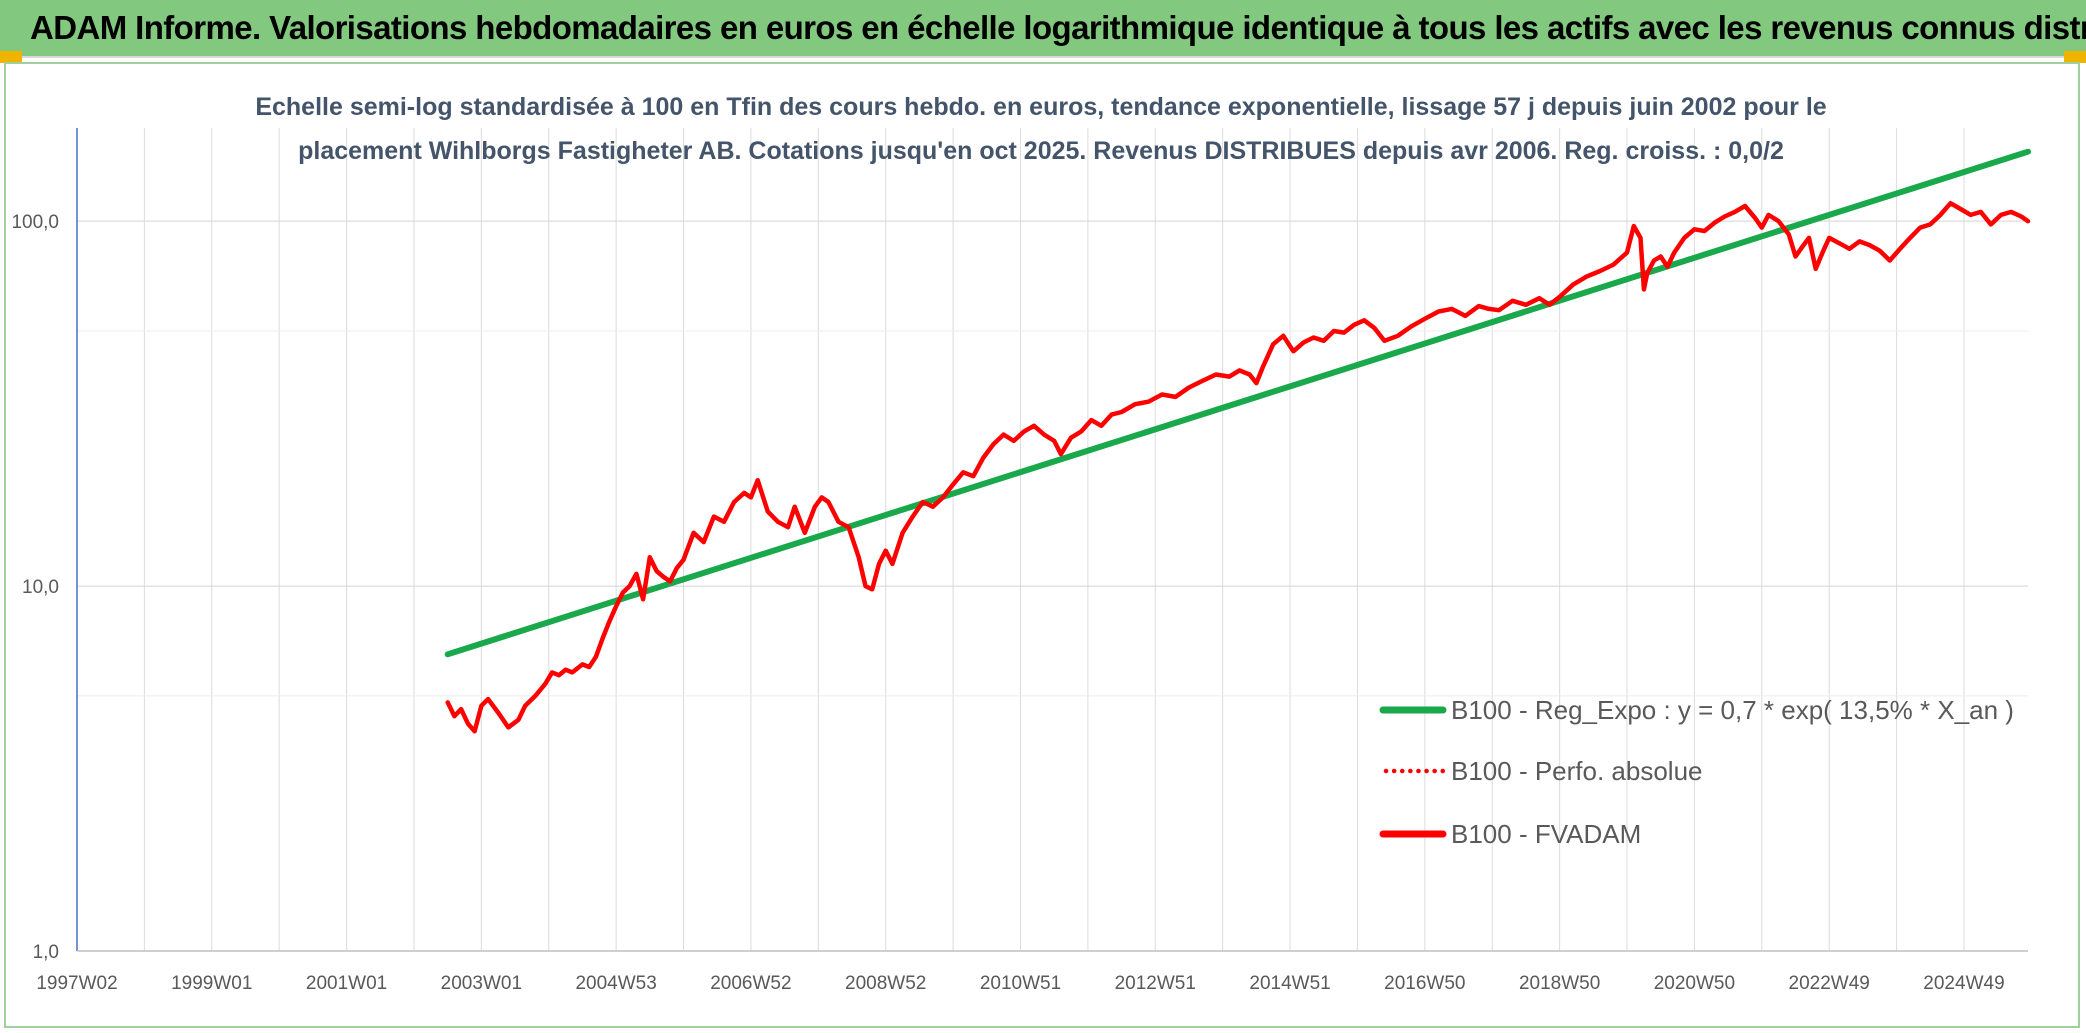  I want to click on x-tick-label: 1999W01, so click(211, 983).